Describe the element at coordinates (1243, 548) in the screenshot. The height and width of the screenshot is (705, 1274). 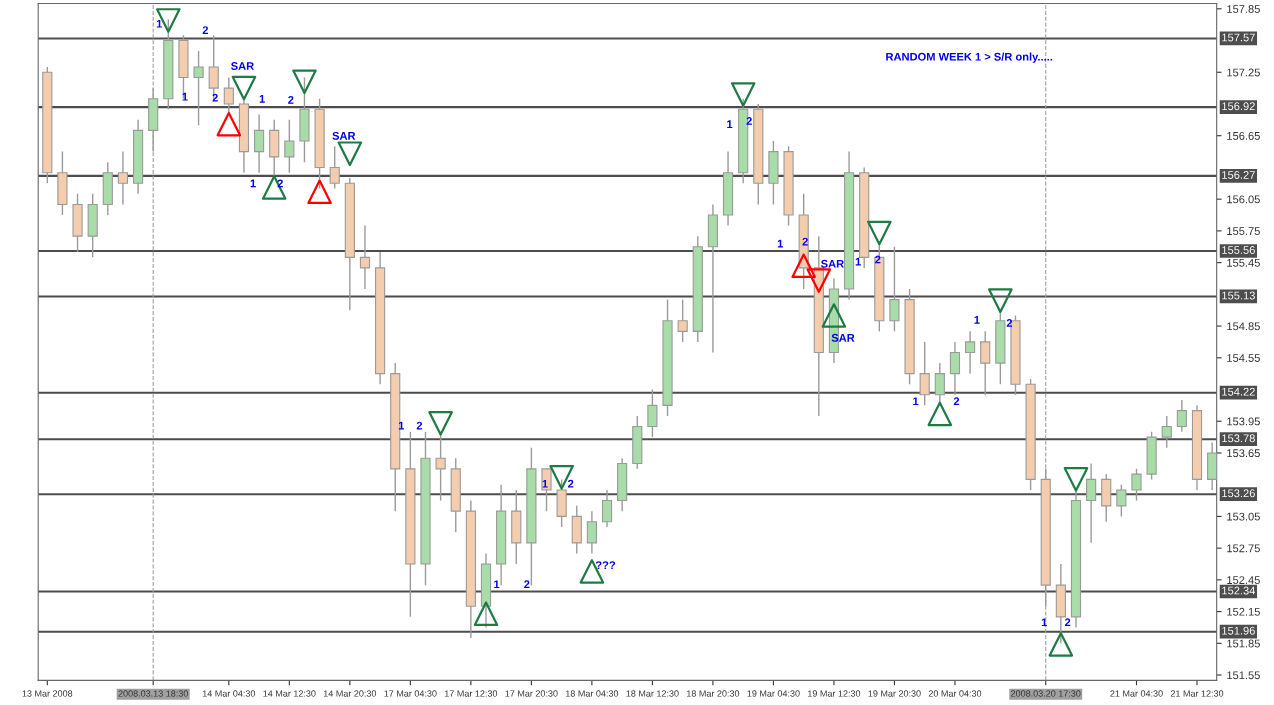
I see `y-tick-label: 152.75` at that location.